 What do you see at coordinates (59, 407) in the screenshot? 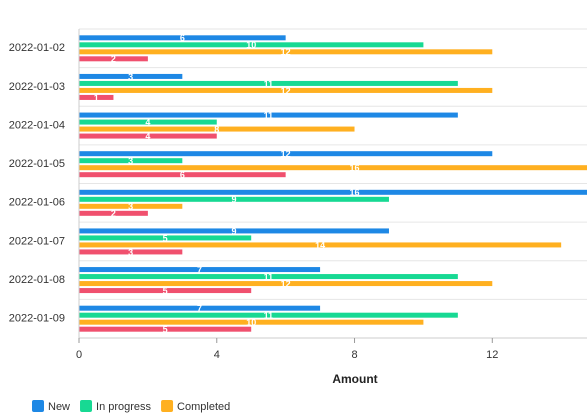
I see `legend-label: New` at bounding box center [59, 407].